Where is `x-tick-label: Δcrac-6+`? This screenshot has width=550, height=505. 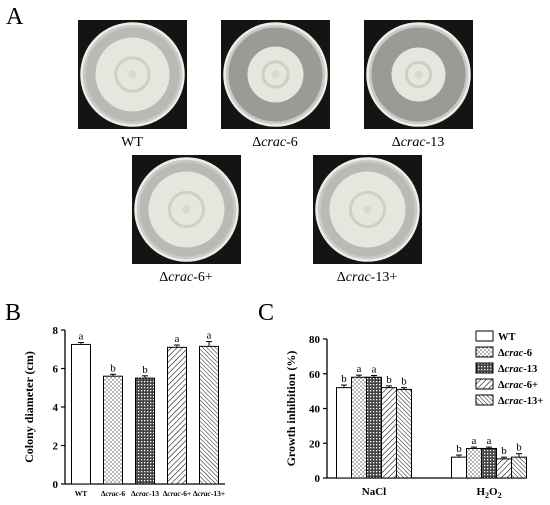 x-tick-label: Δcrac-6+ is located at coordinates (177, 493).